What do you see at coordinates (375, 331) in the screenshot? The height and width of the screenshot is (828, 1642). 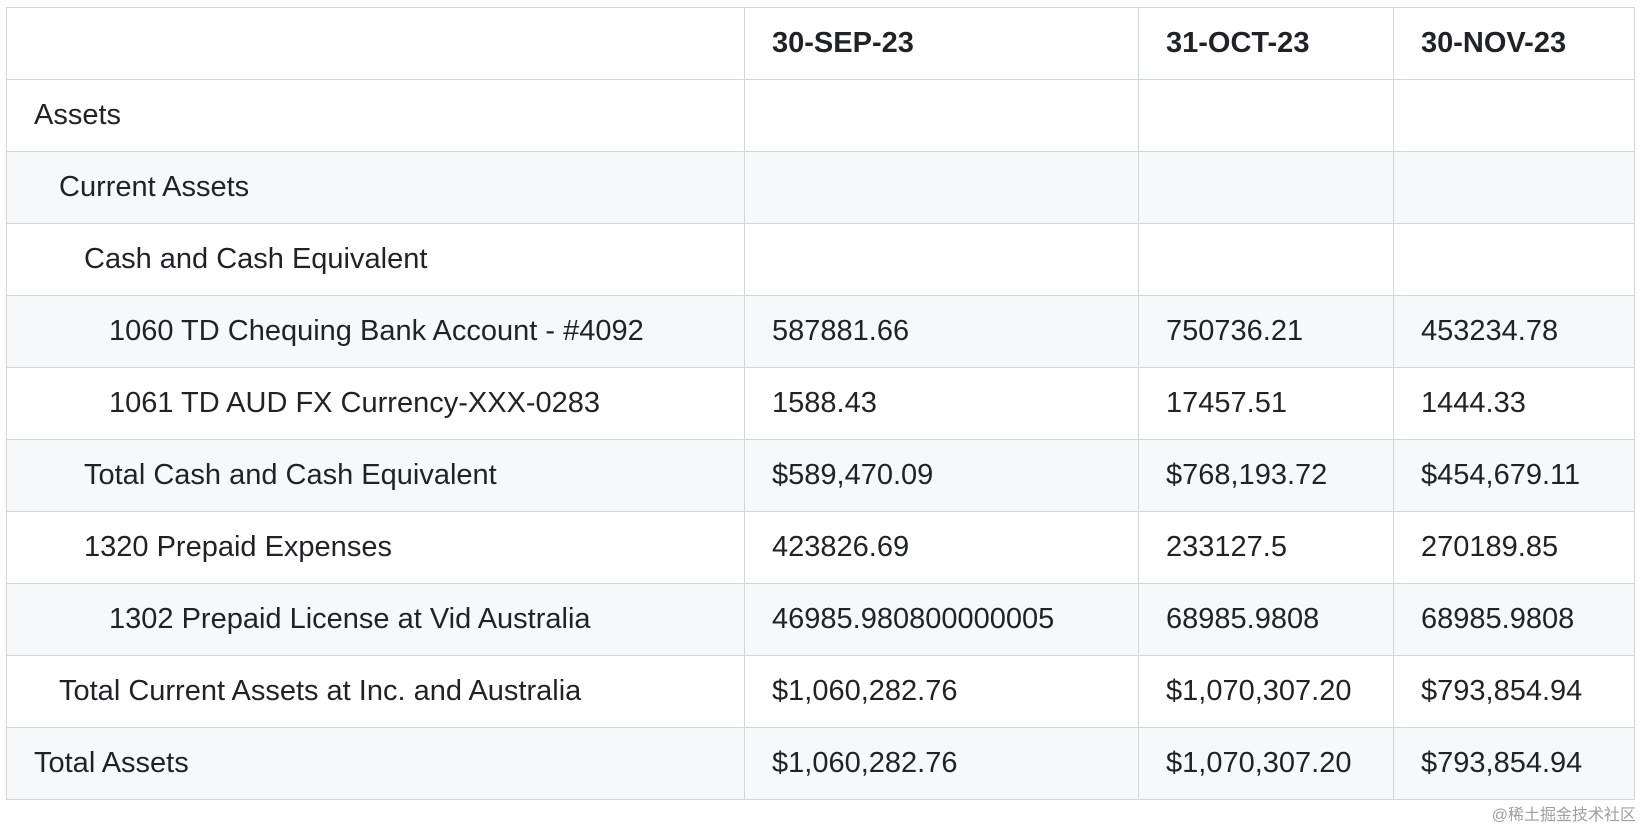 I see `row-label: 1060 TD Chequing Bank Account - #4092` at bounding box center [375, 331].